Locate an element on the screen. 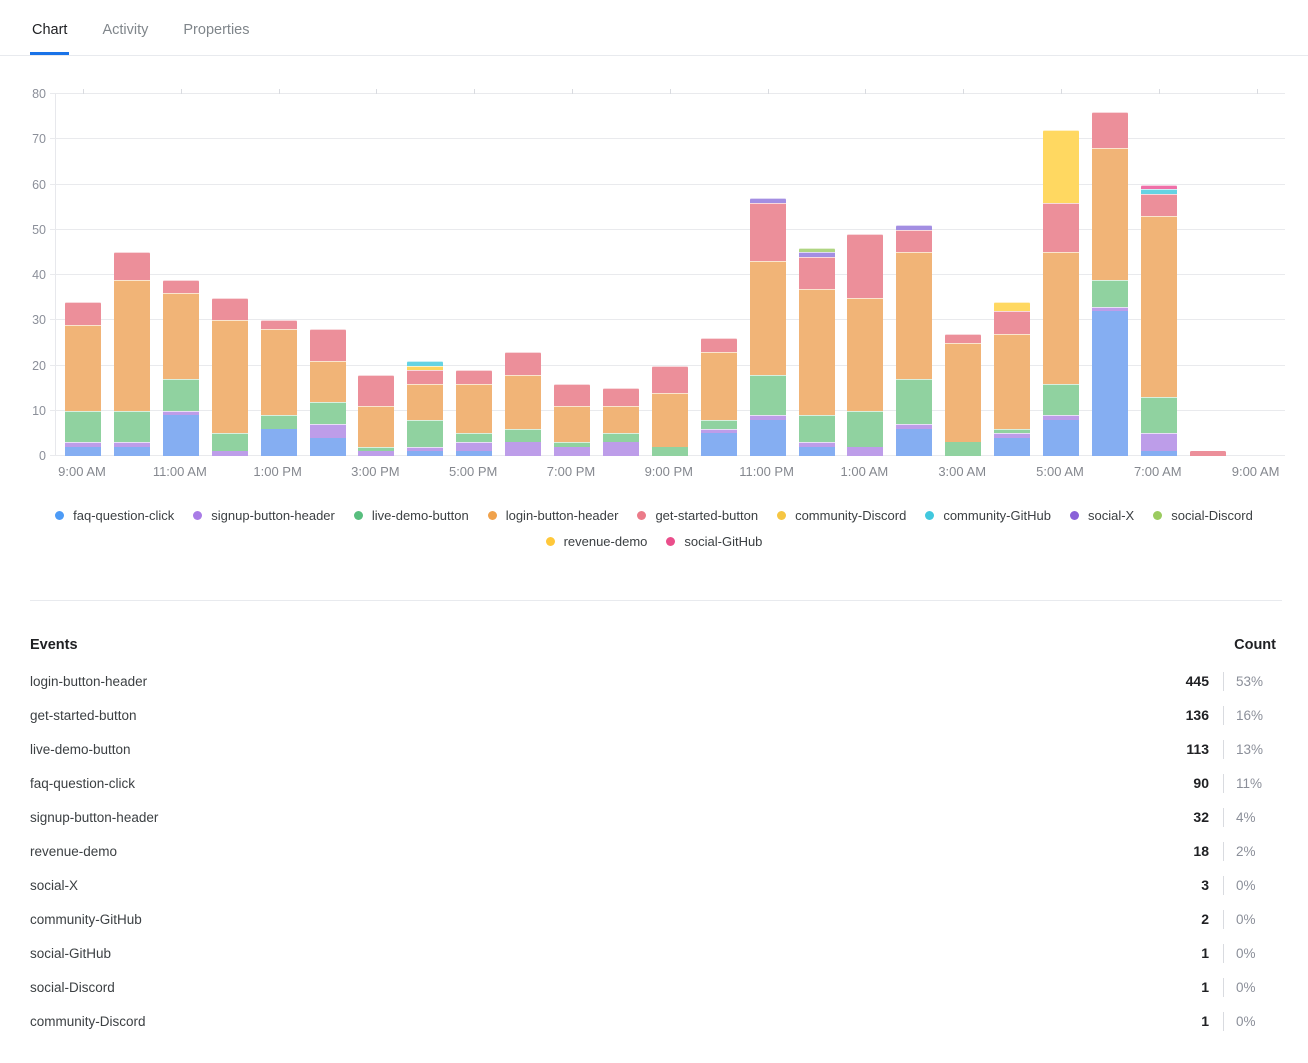 This screenshot has width=1308, height=1063. bar-3:00 PM is located at coordinates (376, 415).